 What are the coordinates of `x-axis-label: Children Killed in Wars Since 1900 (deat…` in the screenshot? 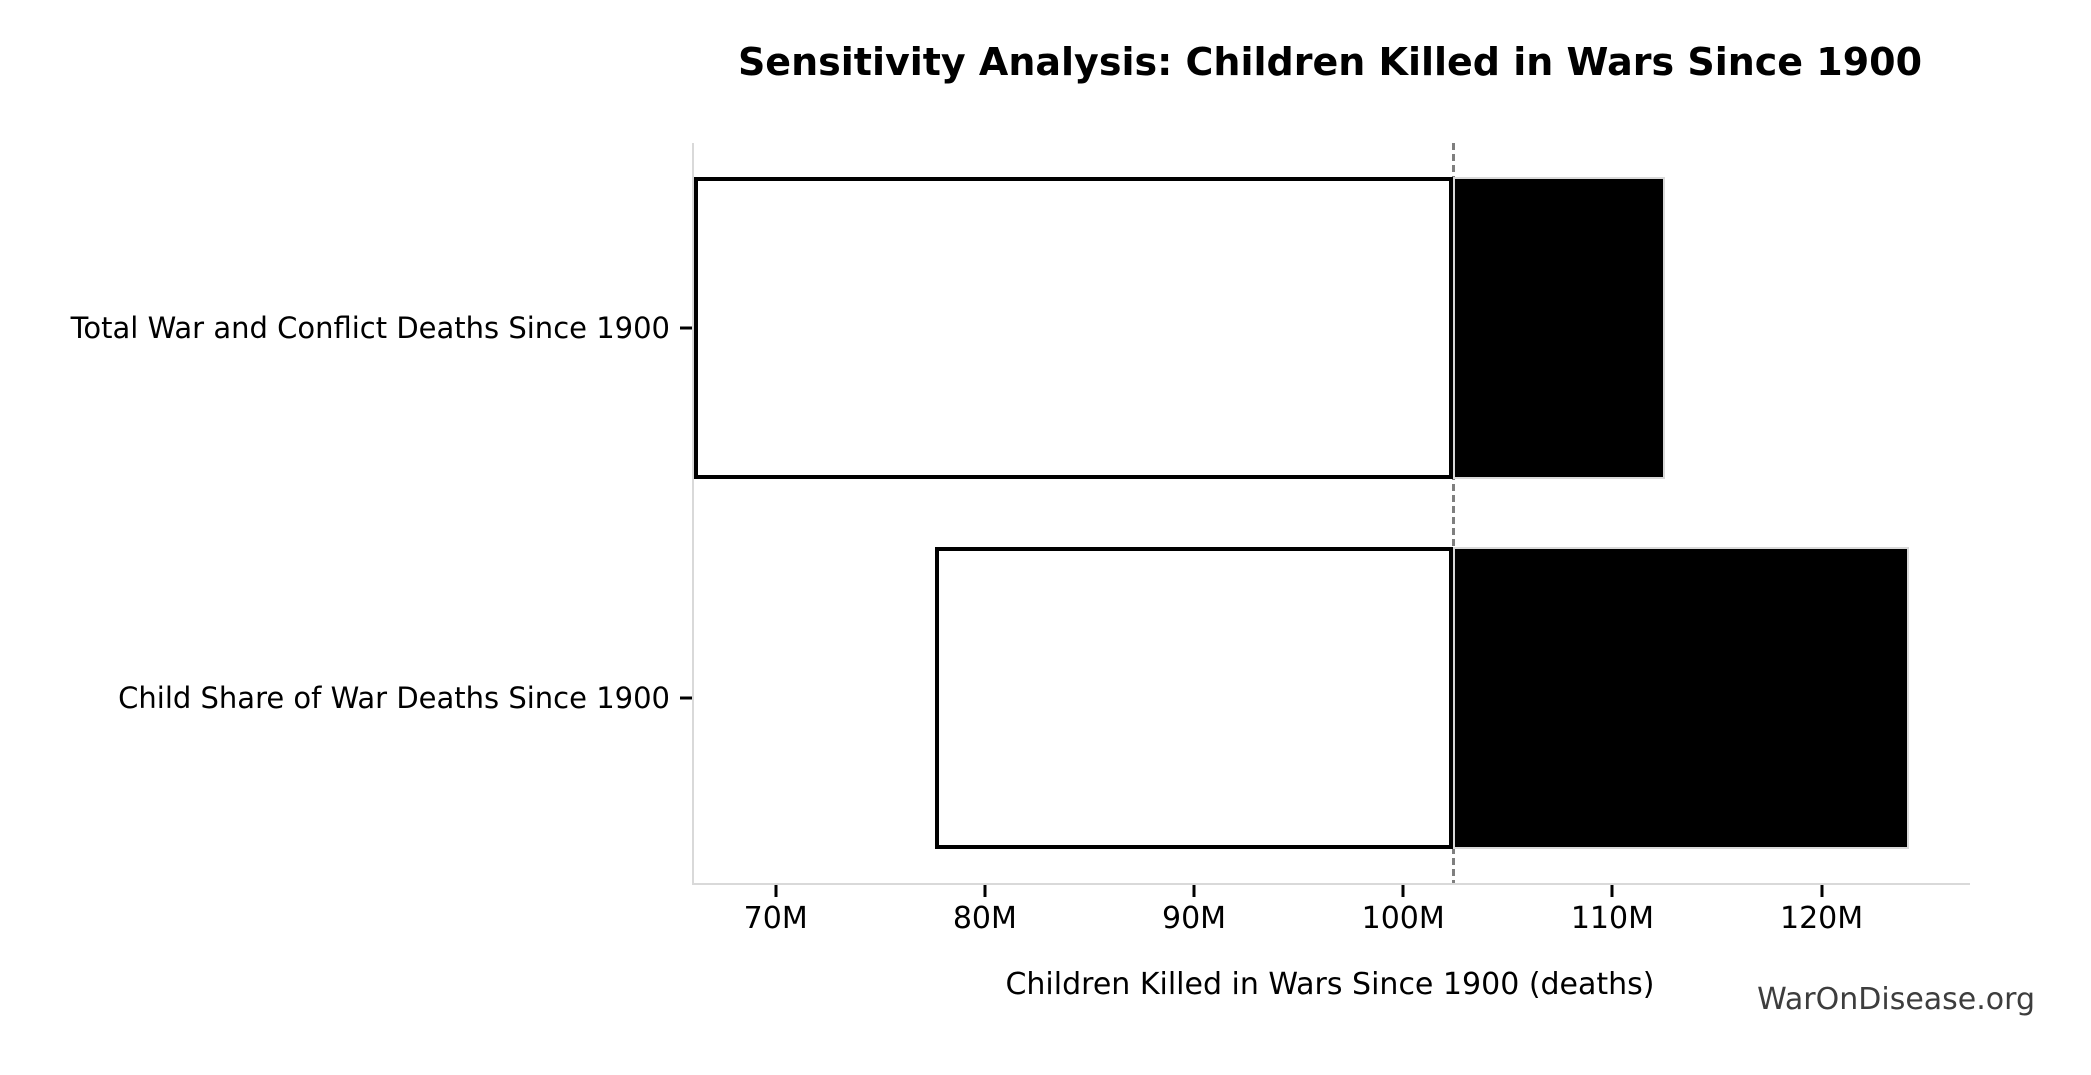 It's located at (1330, 984).